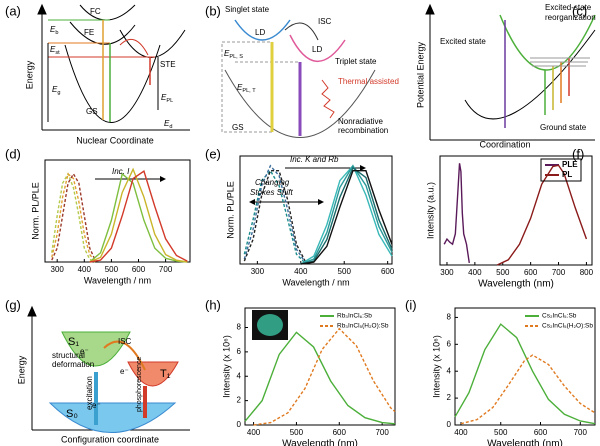  I want to click on label: Eg, so click(56, 90).